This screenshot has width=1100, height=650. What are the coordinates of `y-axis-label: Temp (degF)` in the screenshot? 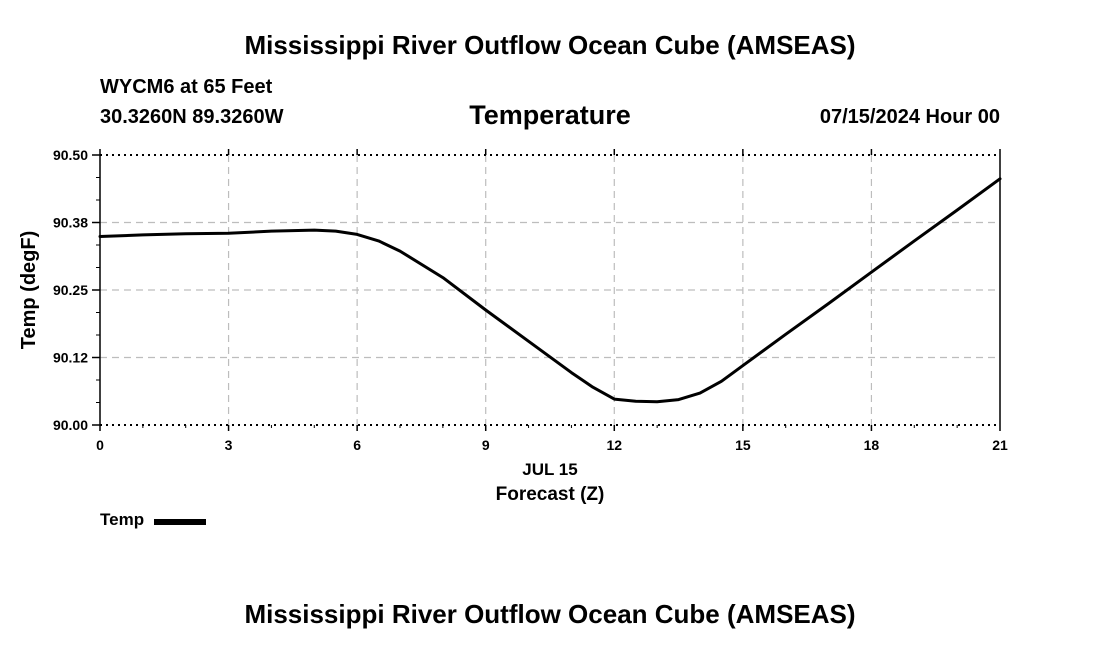 It's located at (29, 290).